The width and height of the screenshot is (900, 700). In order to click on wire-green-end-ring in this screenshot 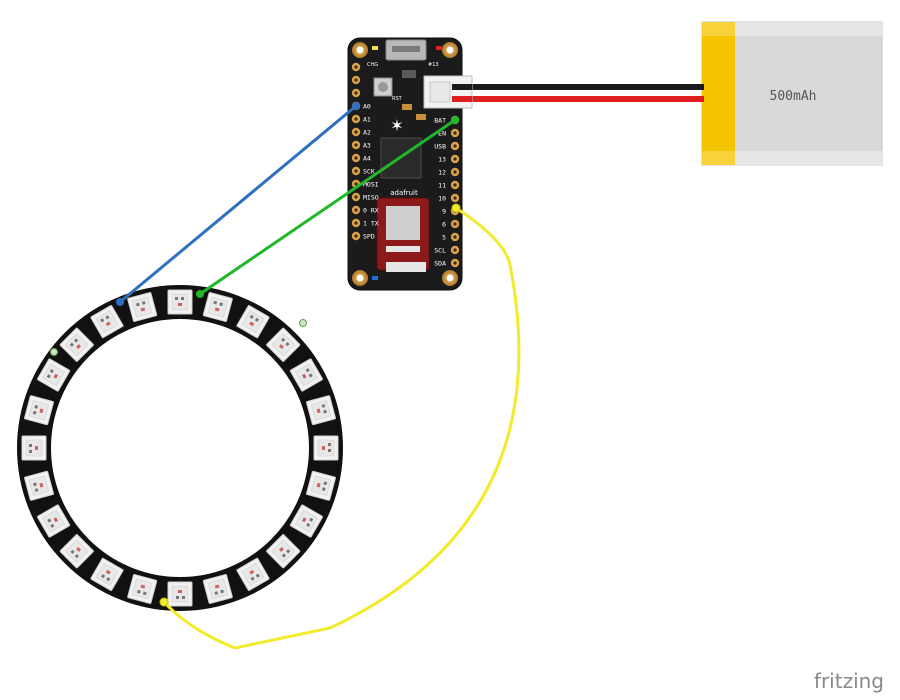, I will do `click(200, 294)`.